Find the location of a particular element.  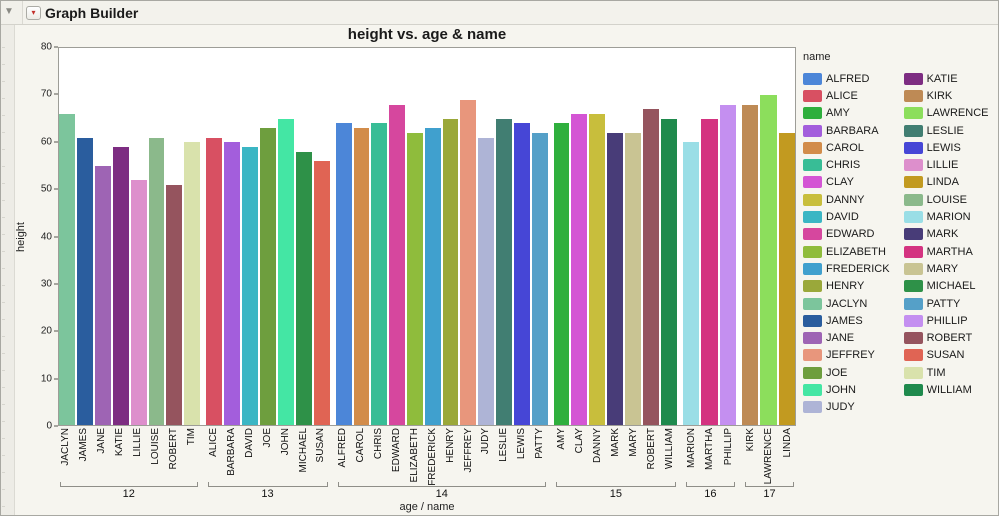

bar-barbara-age13 is located at coordinates (232, 283).